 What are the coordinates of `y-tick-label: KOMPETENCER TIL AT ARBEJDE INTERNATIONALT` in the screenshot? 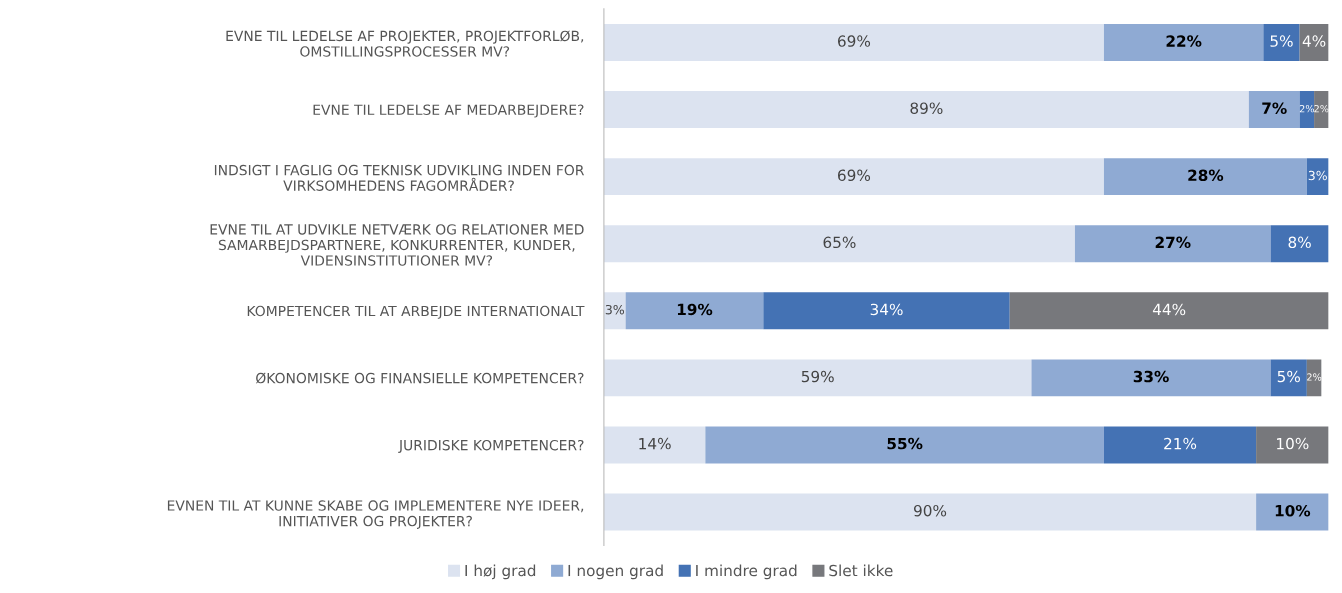 It's located at (416, 312).